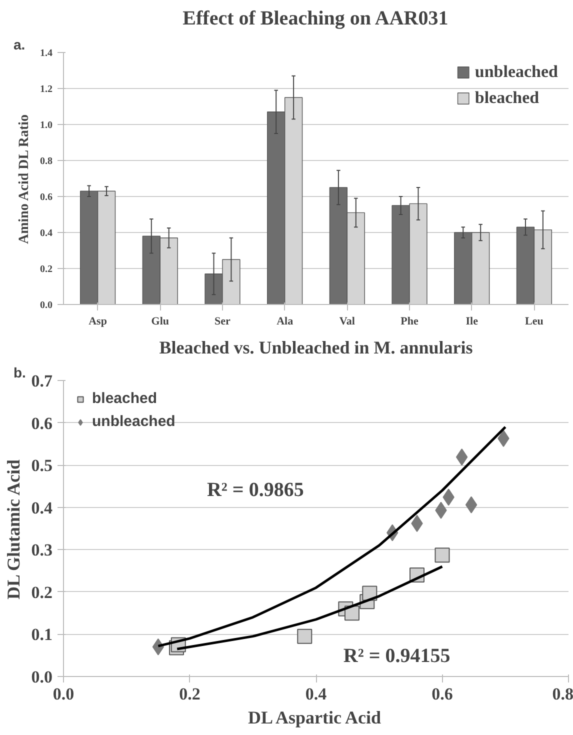 The width and height of the screenshot is (573, 735). Describe the element at coordinates (41, 550) in the screenshot. I see `y-tick-label: 0.3` at that location.